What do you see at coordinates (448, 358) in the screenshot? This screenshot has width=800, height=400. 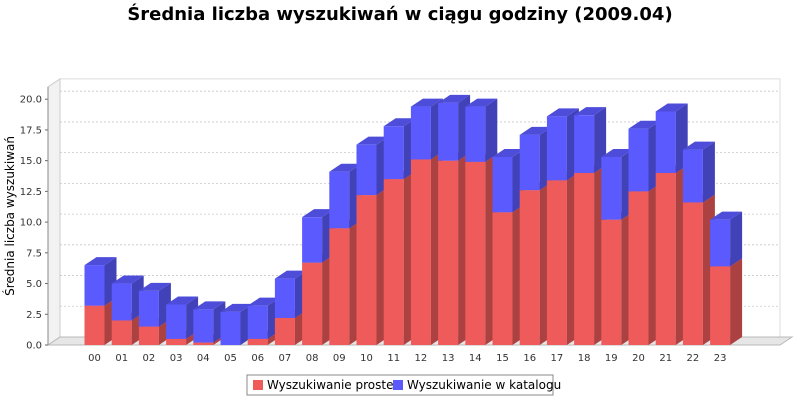 I see `x-tick-label: 13` at bounding box center [448, 358].